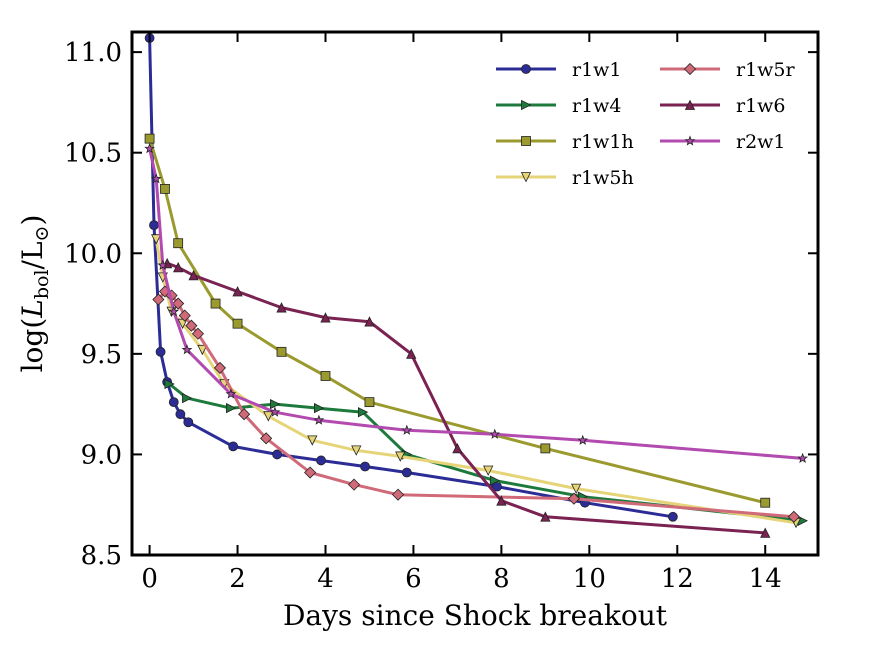 The width and height of the screenshot is (872, 654). I want to click on legend-entry-r1w5r: r1w5r, so click(728, 70).